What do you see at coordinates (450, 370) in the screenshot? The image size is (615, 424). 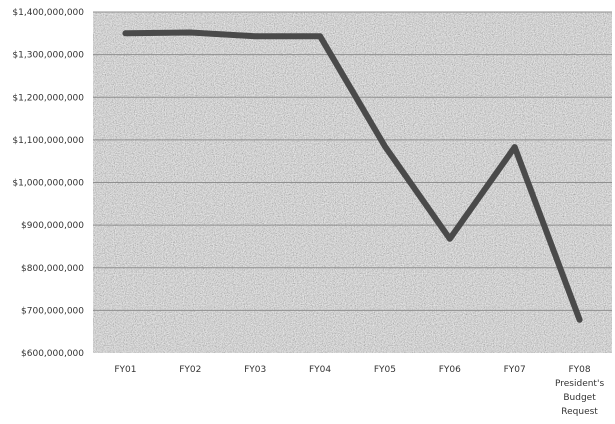 I see `x-tick-label: FY06` at bounding box center [450, 370].